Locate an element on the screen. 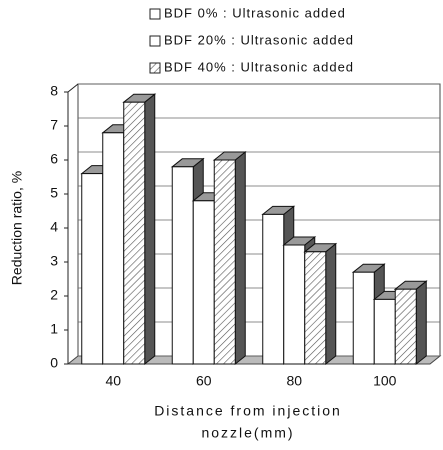 This screenshot has width=443, height=450. legend-label: BDF 40% : Ultrasonic added is located at coordinates (259, 66).